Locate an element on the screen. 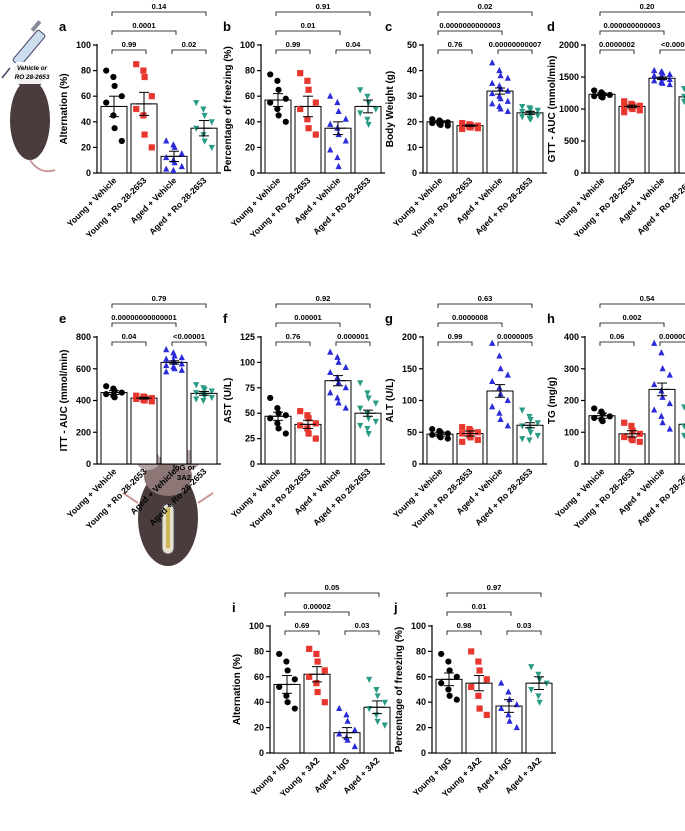  y-tick-label: 60 is located at coordinates (259, 677).